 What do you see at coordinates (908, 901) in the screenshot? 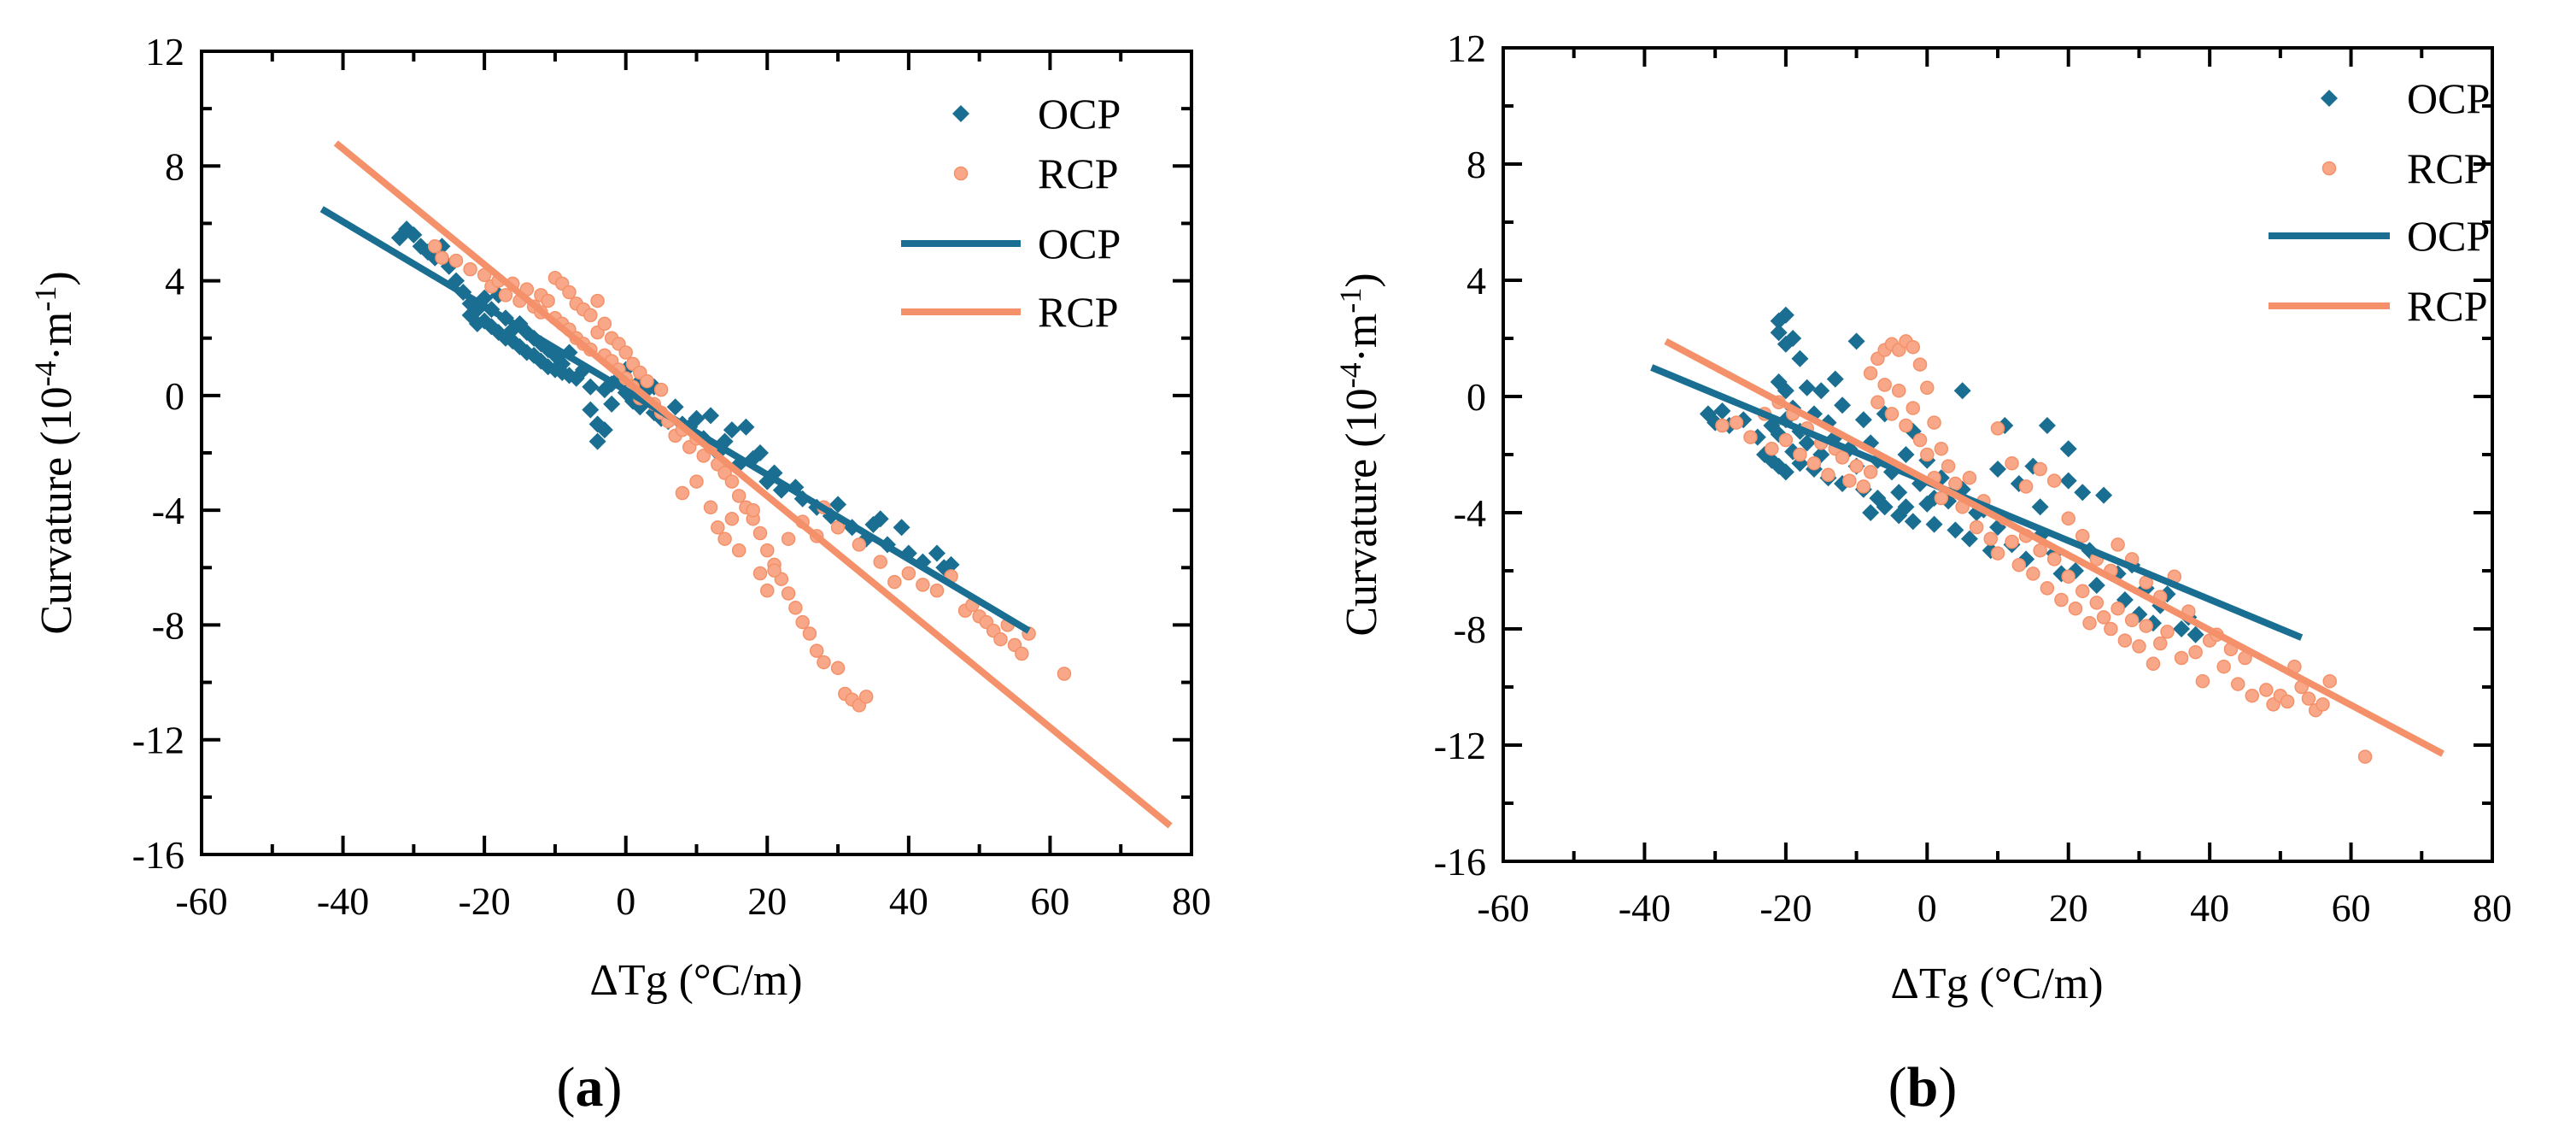
I see `x-tick-label-a: 40` at bounding box center [908, 901].